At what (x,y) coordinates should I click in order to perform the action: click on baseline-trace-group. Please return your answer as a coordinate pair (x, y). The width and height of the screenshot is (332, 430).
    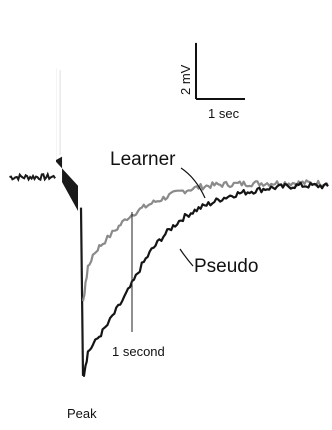
    Looking at the image, I should click on (32, 177).